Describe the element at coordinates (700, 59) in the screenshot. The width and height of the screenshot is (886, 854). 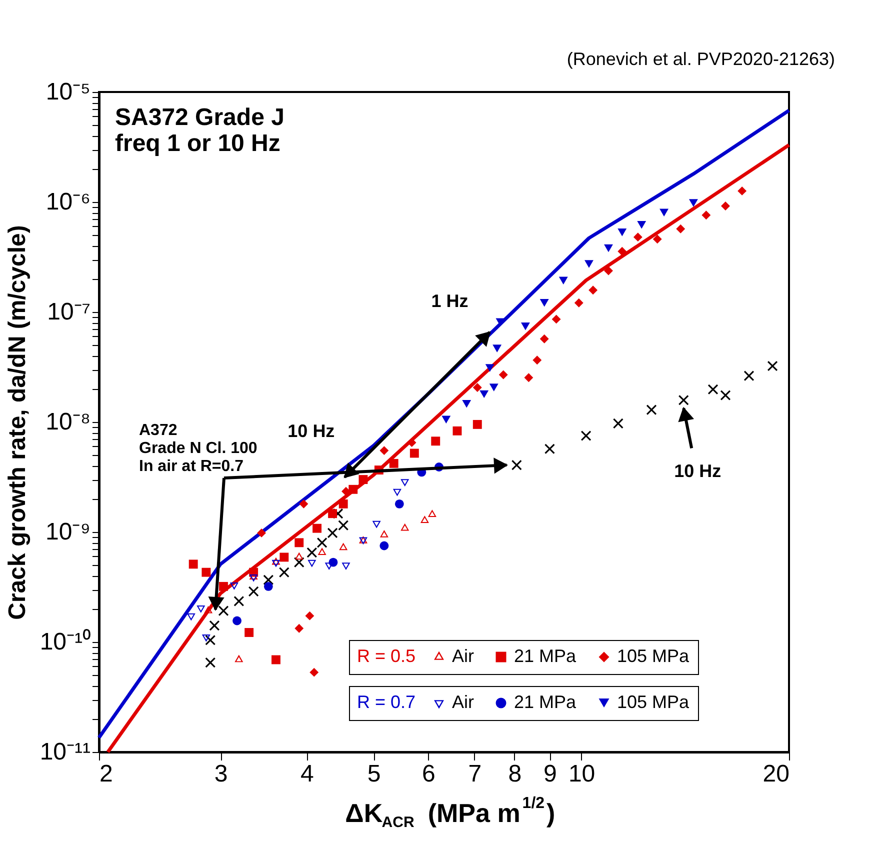
I see `text: (Ronevich et al. PVP2020-21263)` at that location.